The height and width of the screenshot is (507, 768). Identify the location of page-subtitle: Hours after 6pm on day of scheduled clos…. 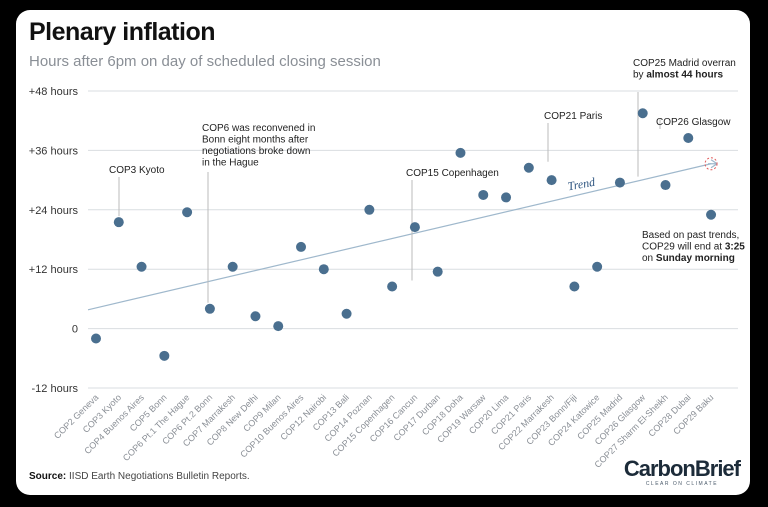
(205, 61).